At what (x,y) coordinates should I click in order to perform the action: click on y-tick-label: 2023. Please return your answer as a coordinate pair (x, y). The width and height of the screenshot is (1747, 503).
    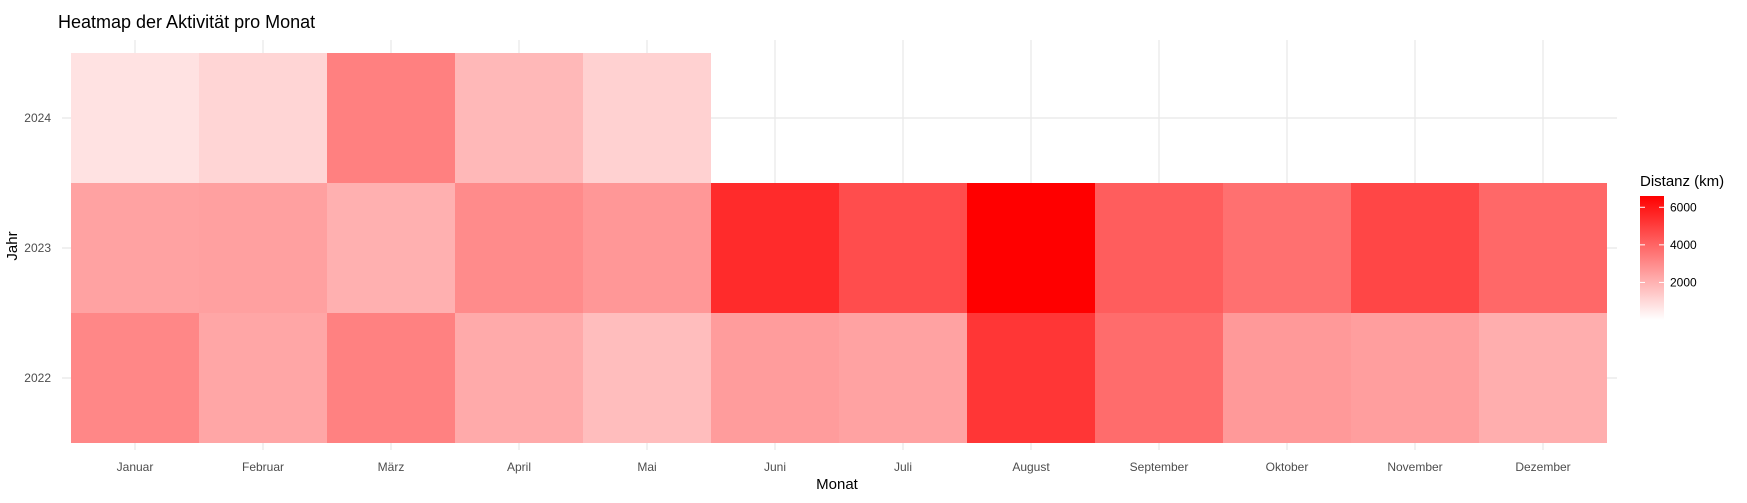
    Looking at the image, I should click on (37, 248).